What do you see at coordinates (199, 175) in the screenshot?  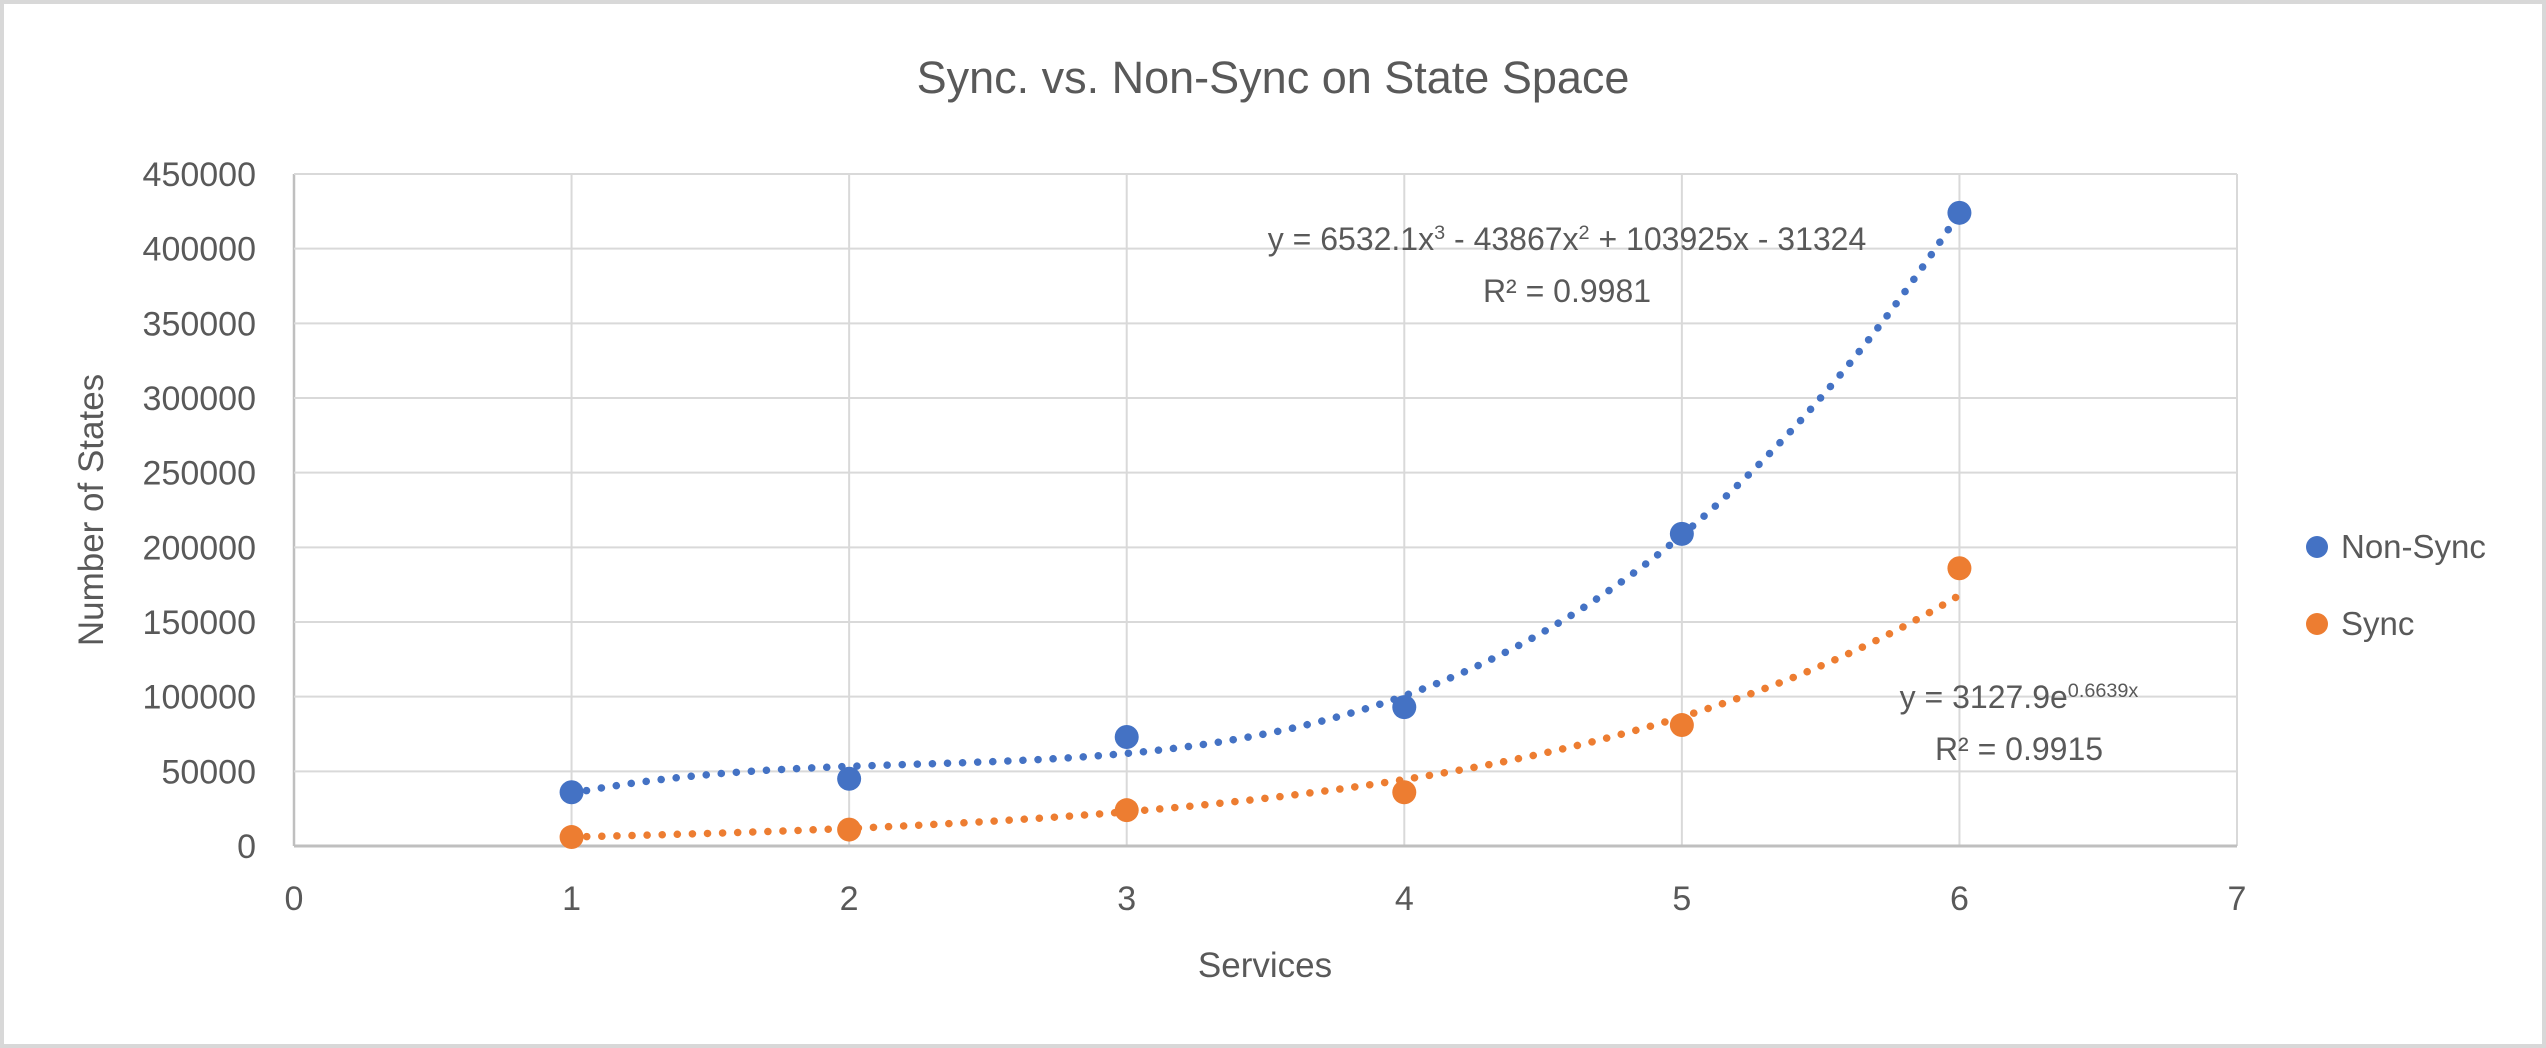 I see `y-tick-label: 450000` at bounding box center [199, 175].